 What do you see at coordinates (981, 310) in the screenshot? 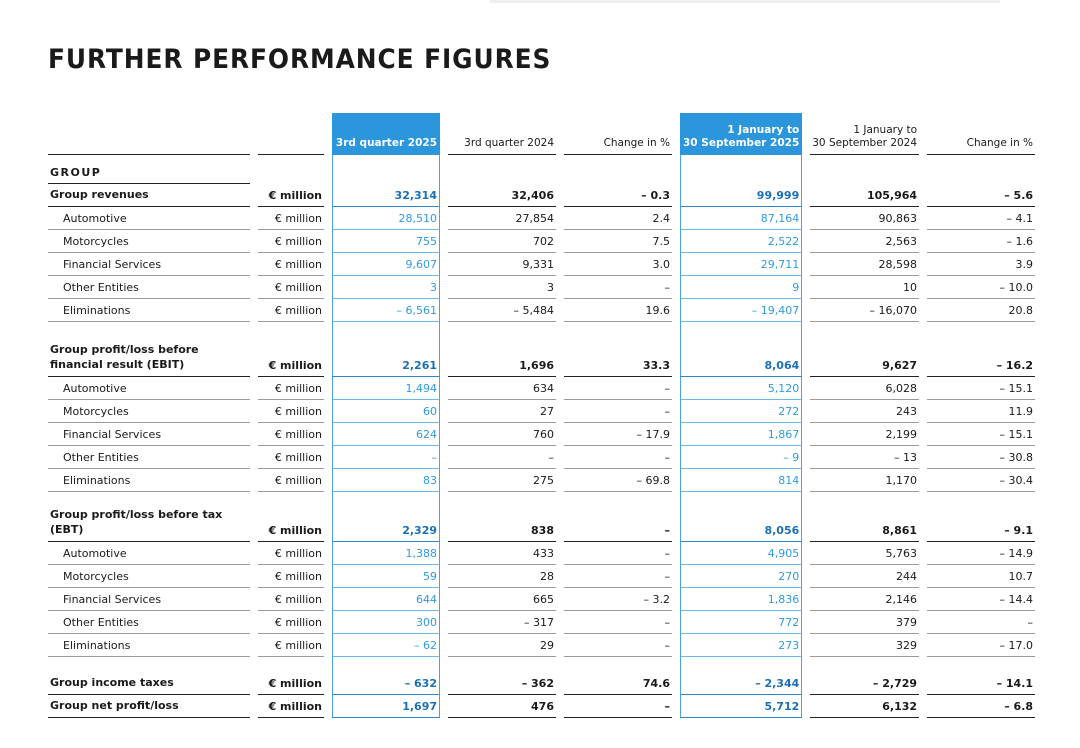
I see `value-cell: 20.8` at bounding box center [981, 310].